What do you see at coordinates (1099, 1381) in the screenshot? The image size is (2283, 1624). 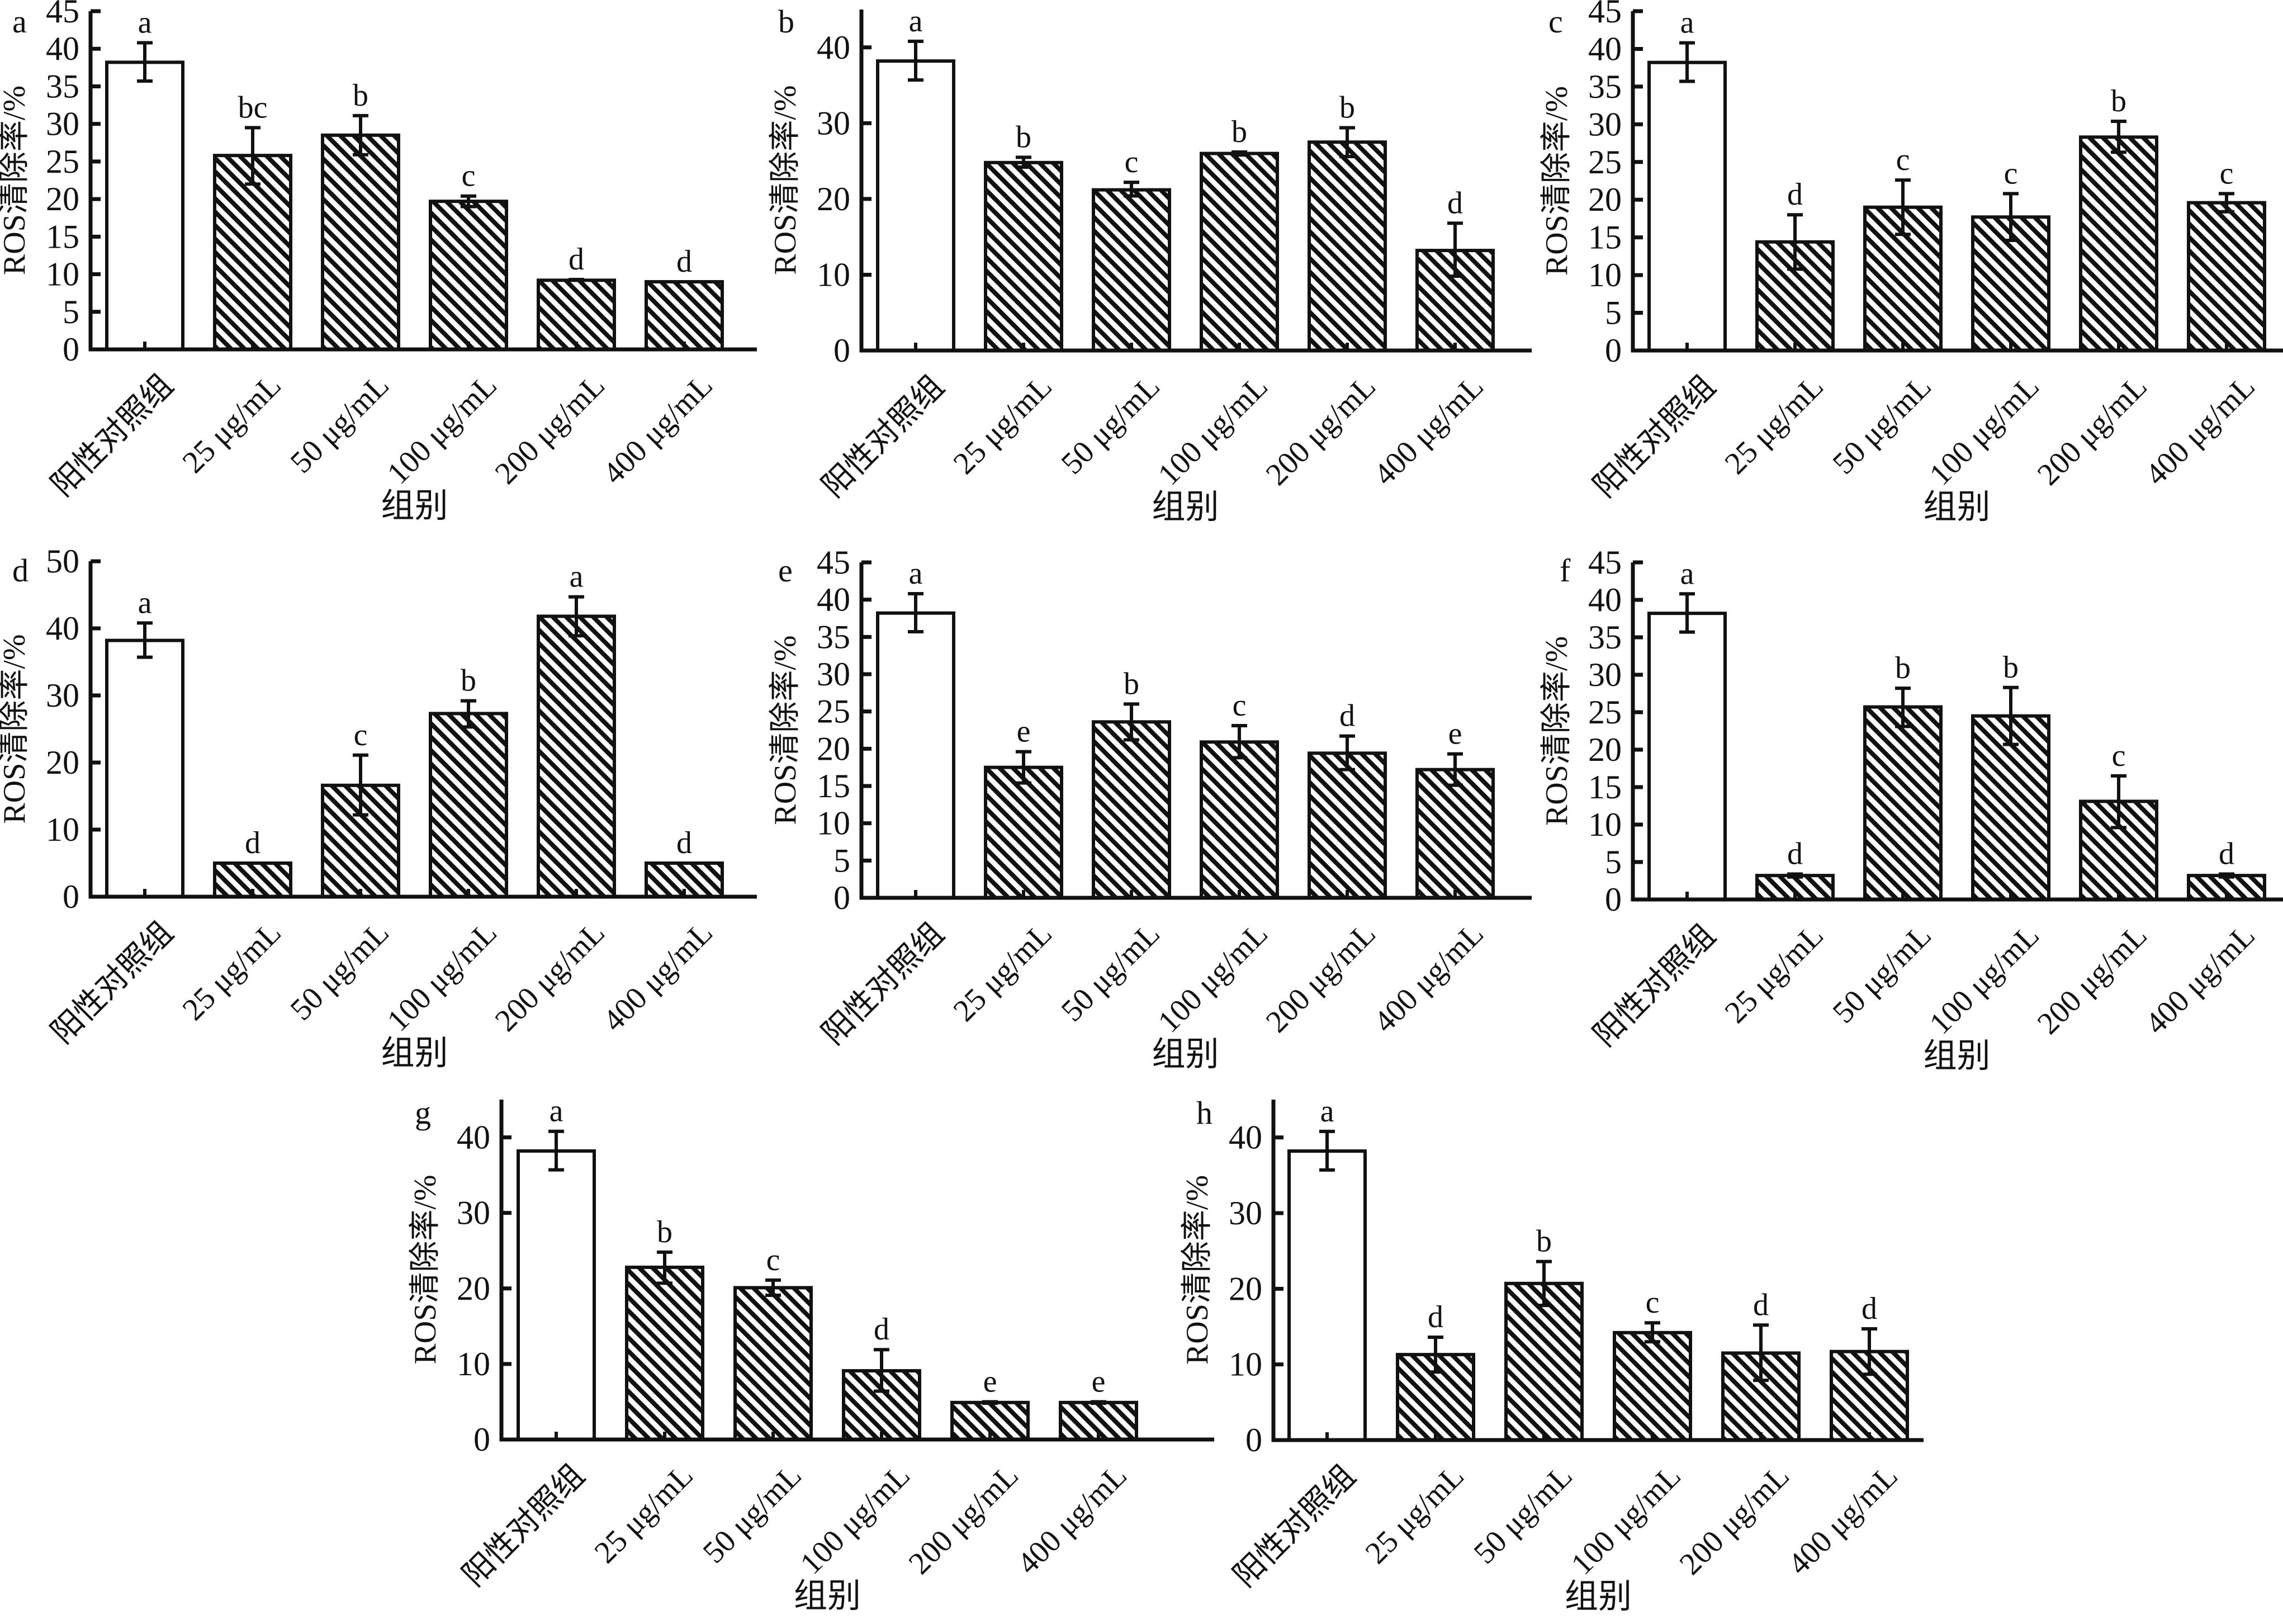 I see `significance-label: e` at bounding box center [1099, 1381].